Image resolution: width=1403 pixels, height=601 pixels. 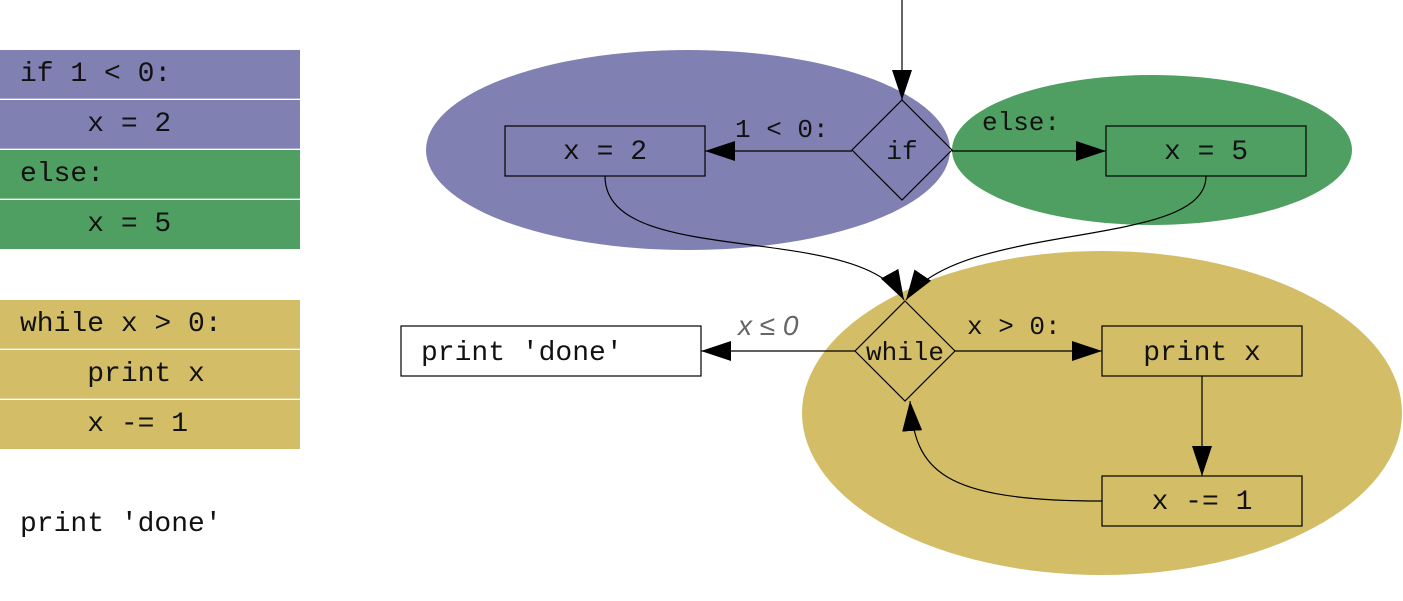 I want to click on if-decision-label: if, so click(x=901, y=152).